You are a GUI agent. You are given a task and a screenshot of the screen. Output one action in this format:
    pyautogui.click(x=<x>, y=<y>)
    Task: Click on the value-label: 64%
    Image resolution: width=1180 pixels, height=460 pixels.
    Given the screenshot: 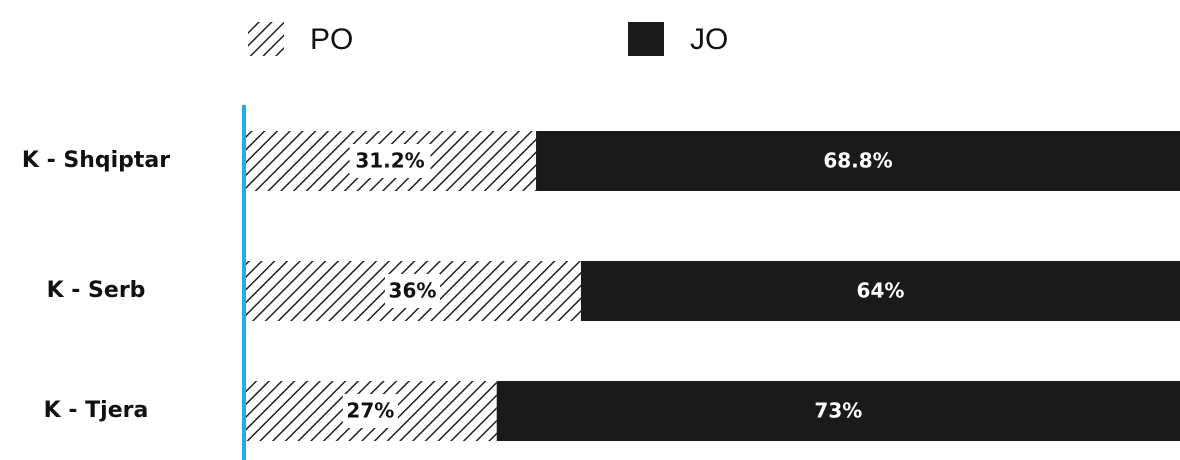 What is the action you would take?
    pyautogui.click(x=881, y=291)
    